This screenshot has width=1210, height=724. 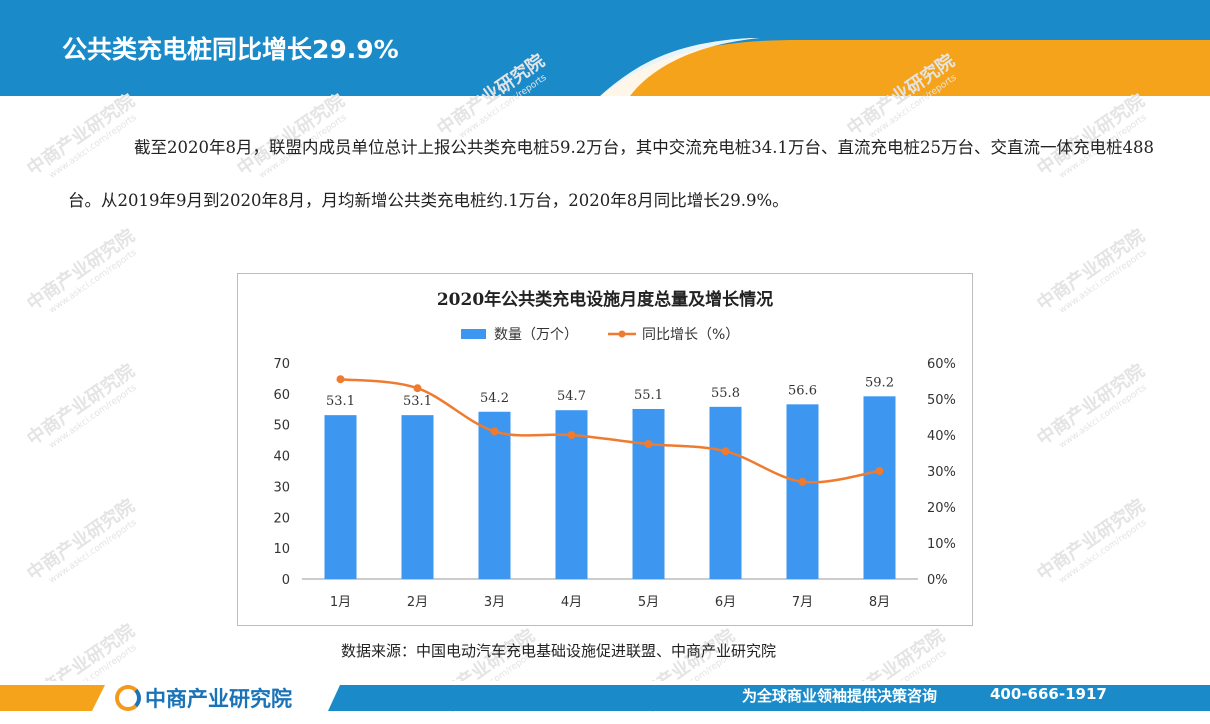 What do you see at coordinates (802, 602) in the screenshot?
I see `x-tick-label: 7月` at bounding box center [802, 602].